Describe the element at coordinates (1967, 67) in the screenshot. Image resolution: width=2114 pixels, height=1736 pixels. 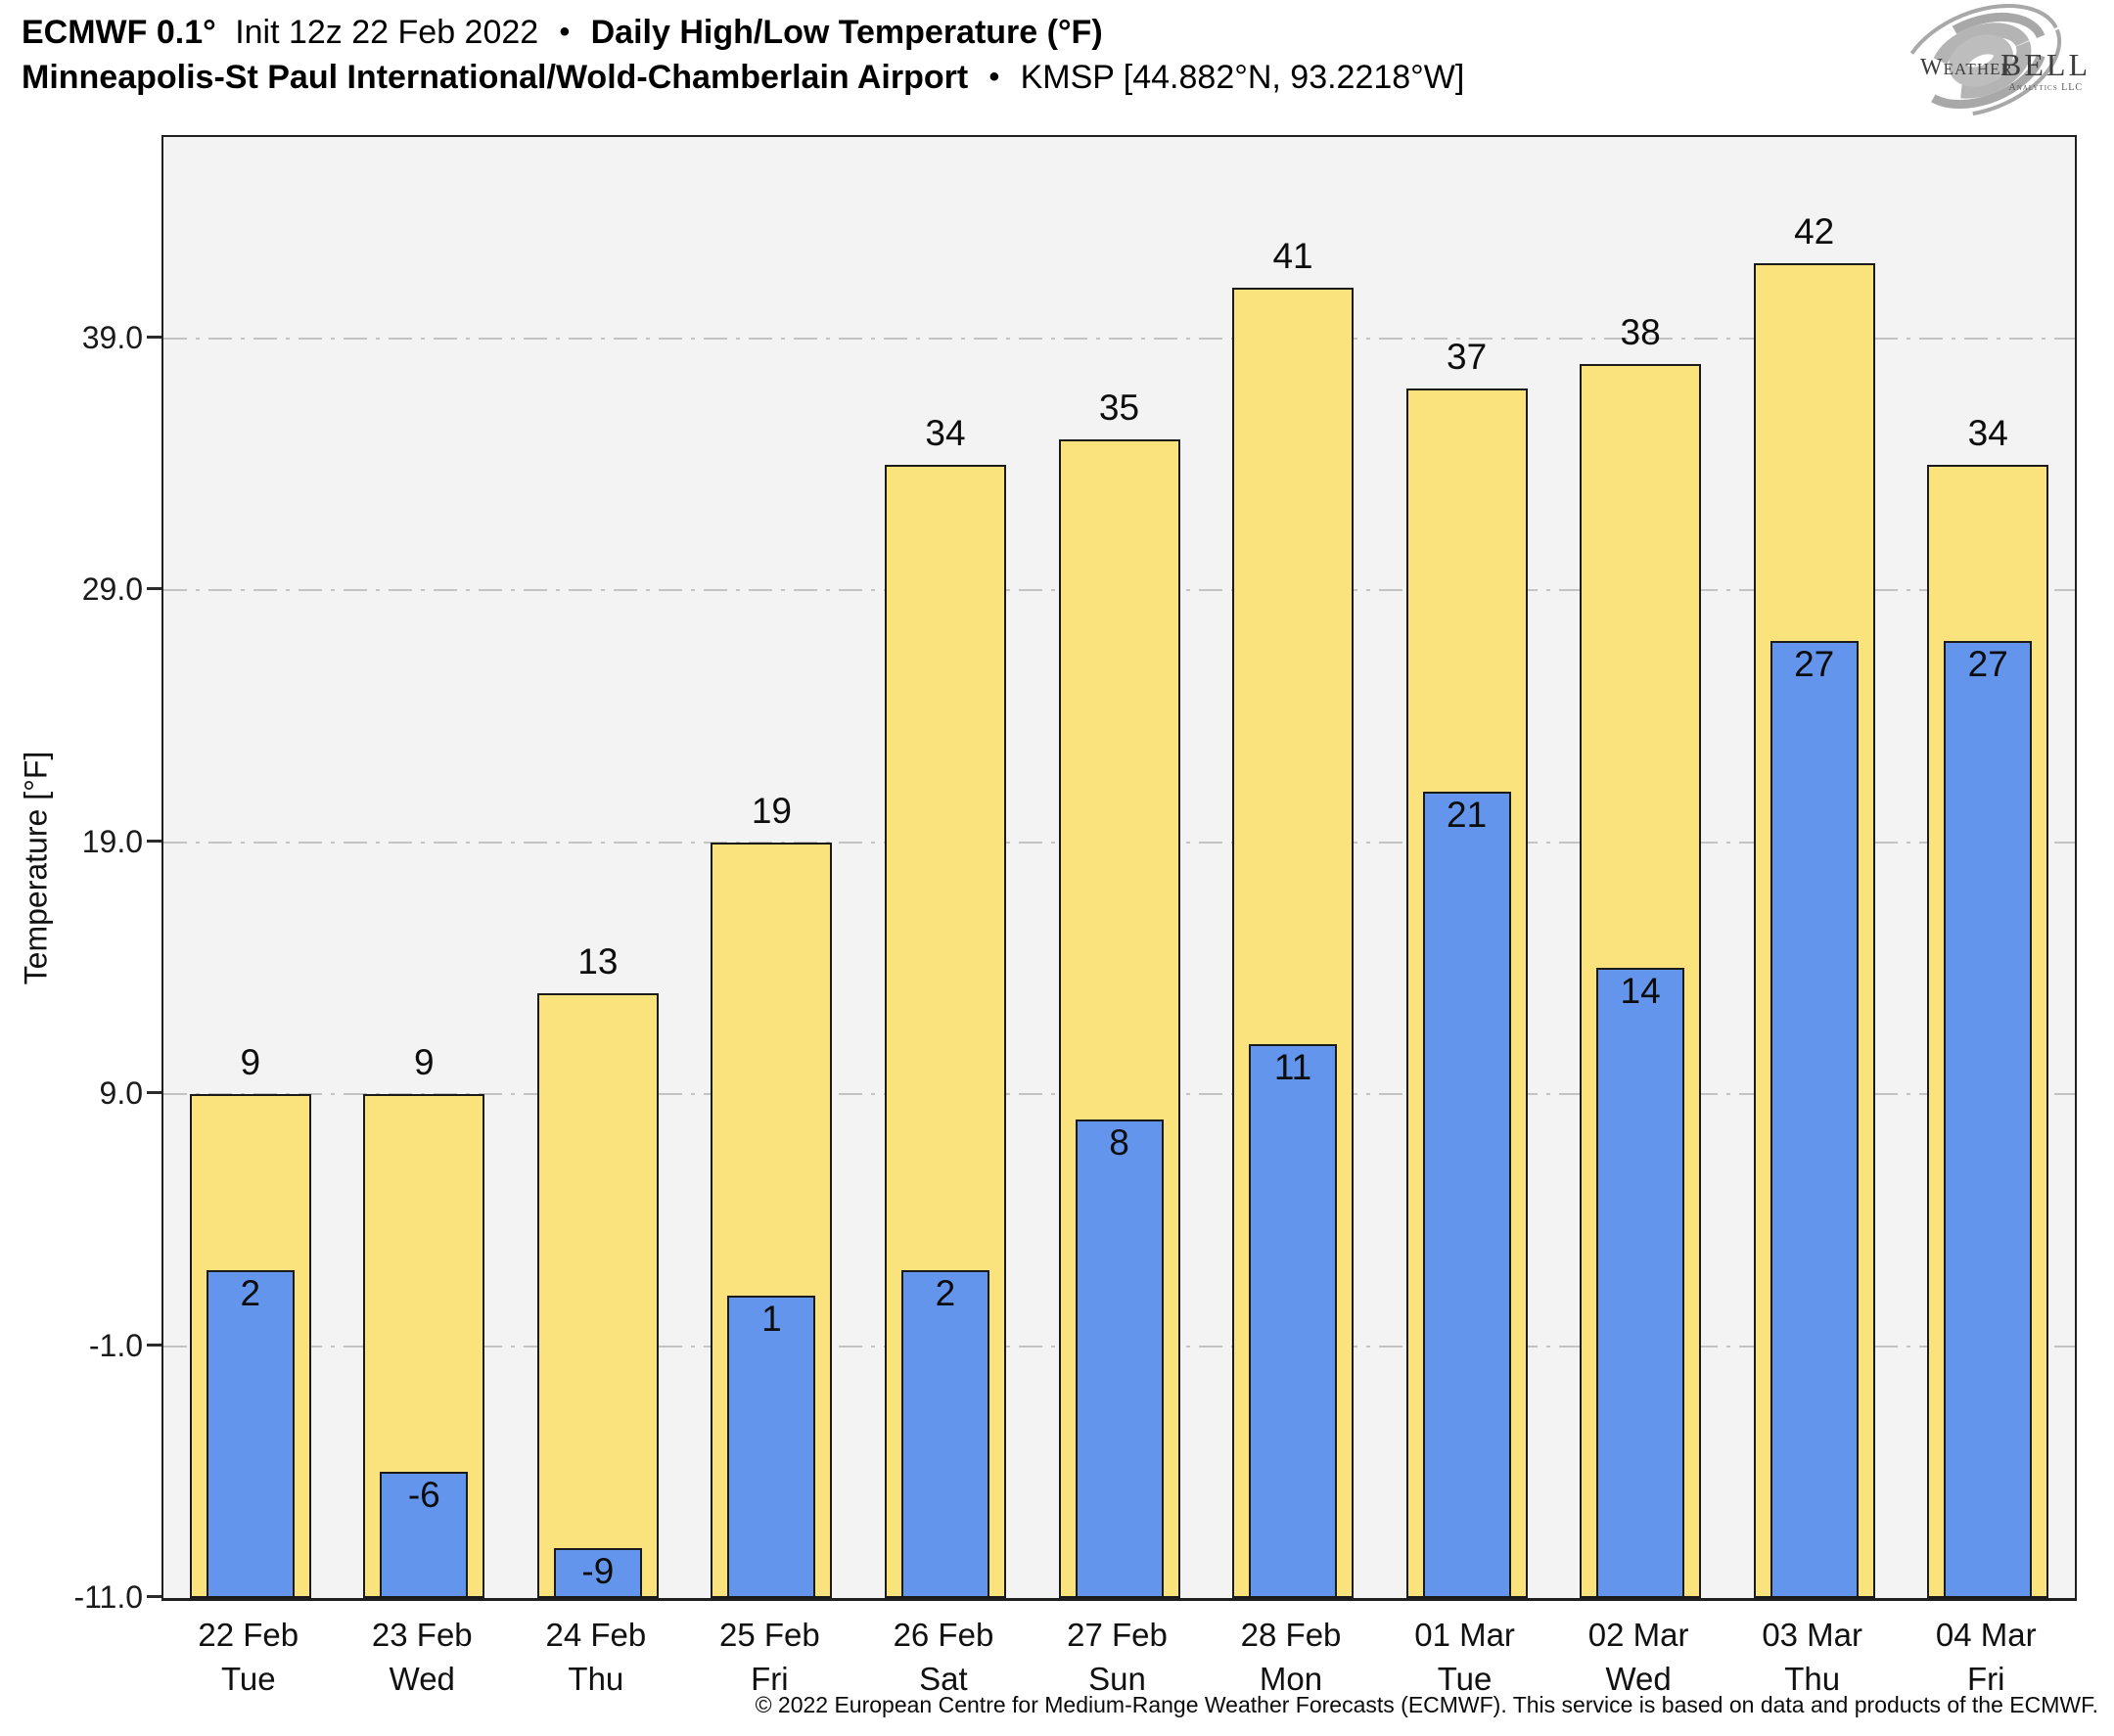
I see `logo-text-weather: Weather` at that location.